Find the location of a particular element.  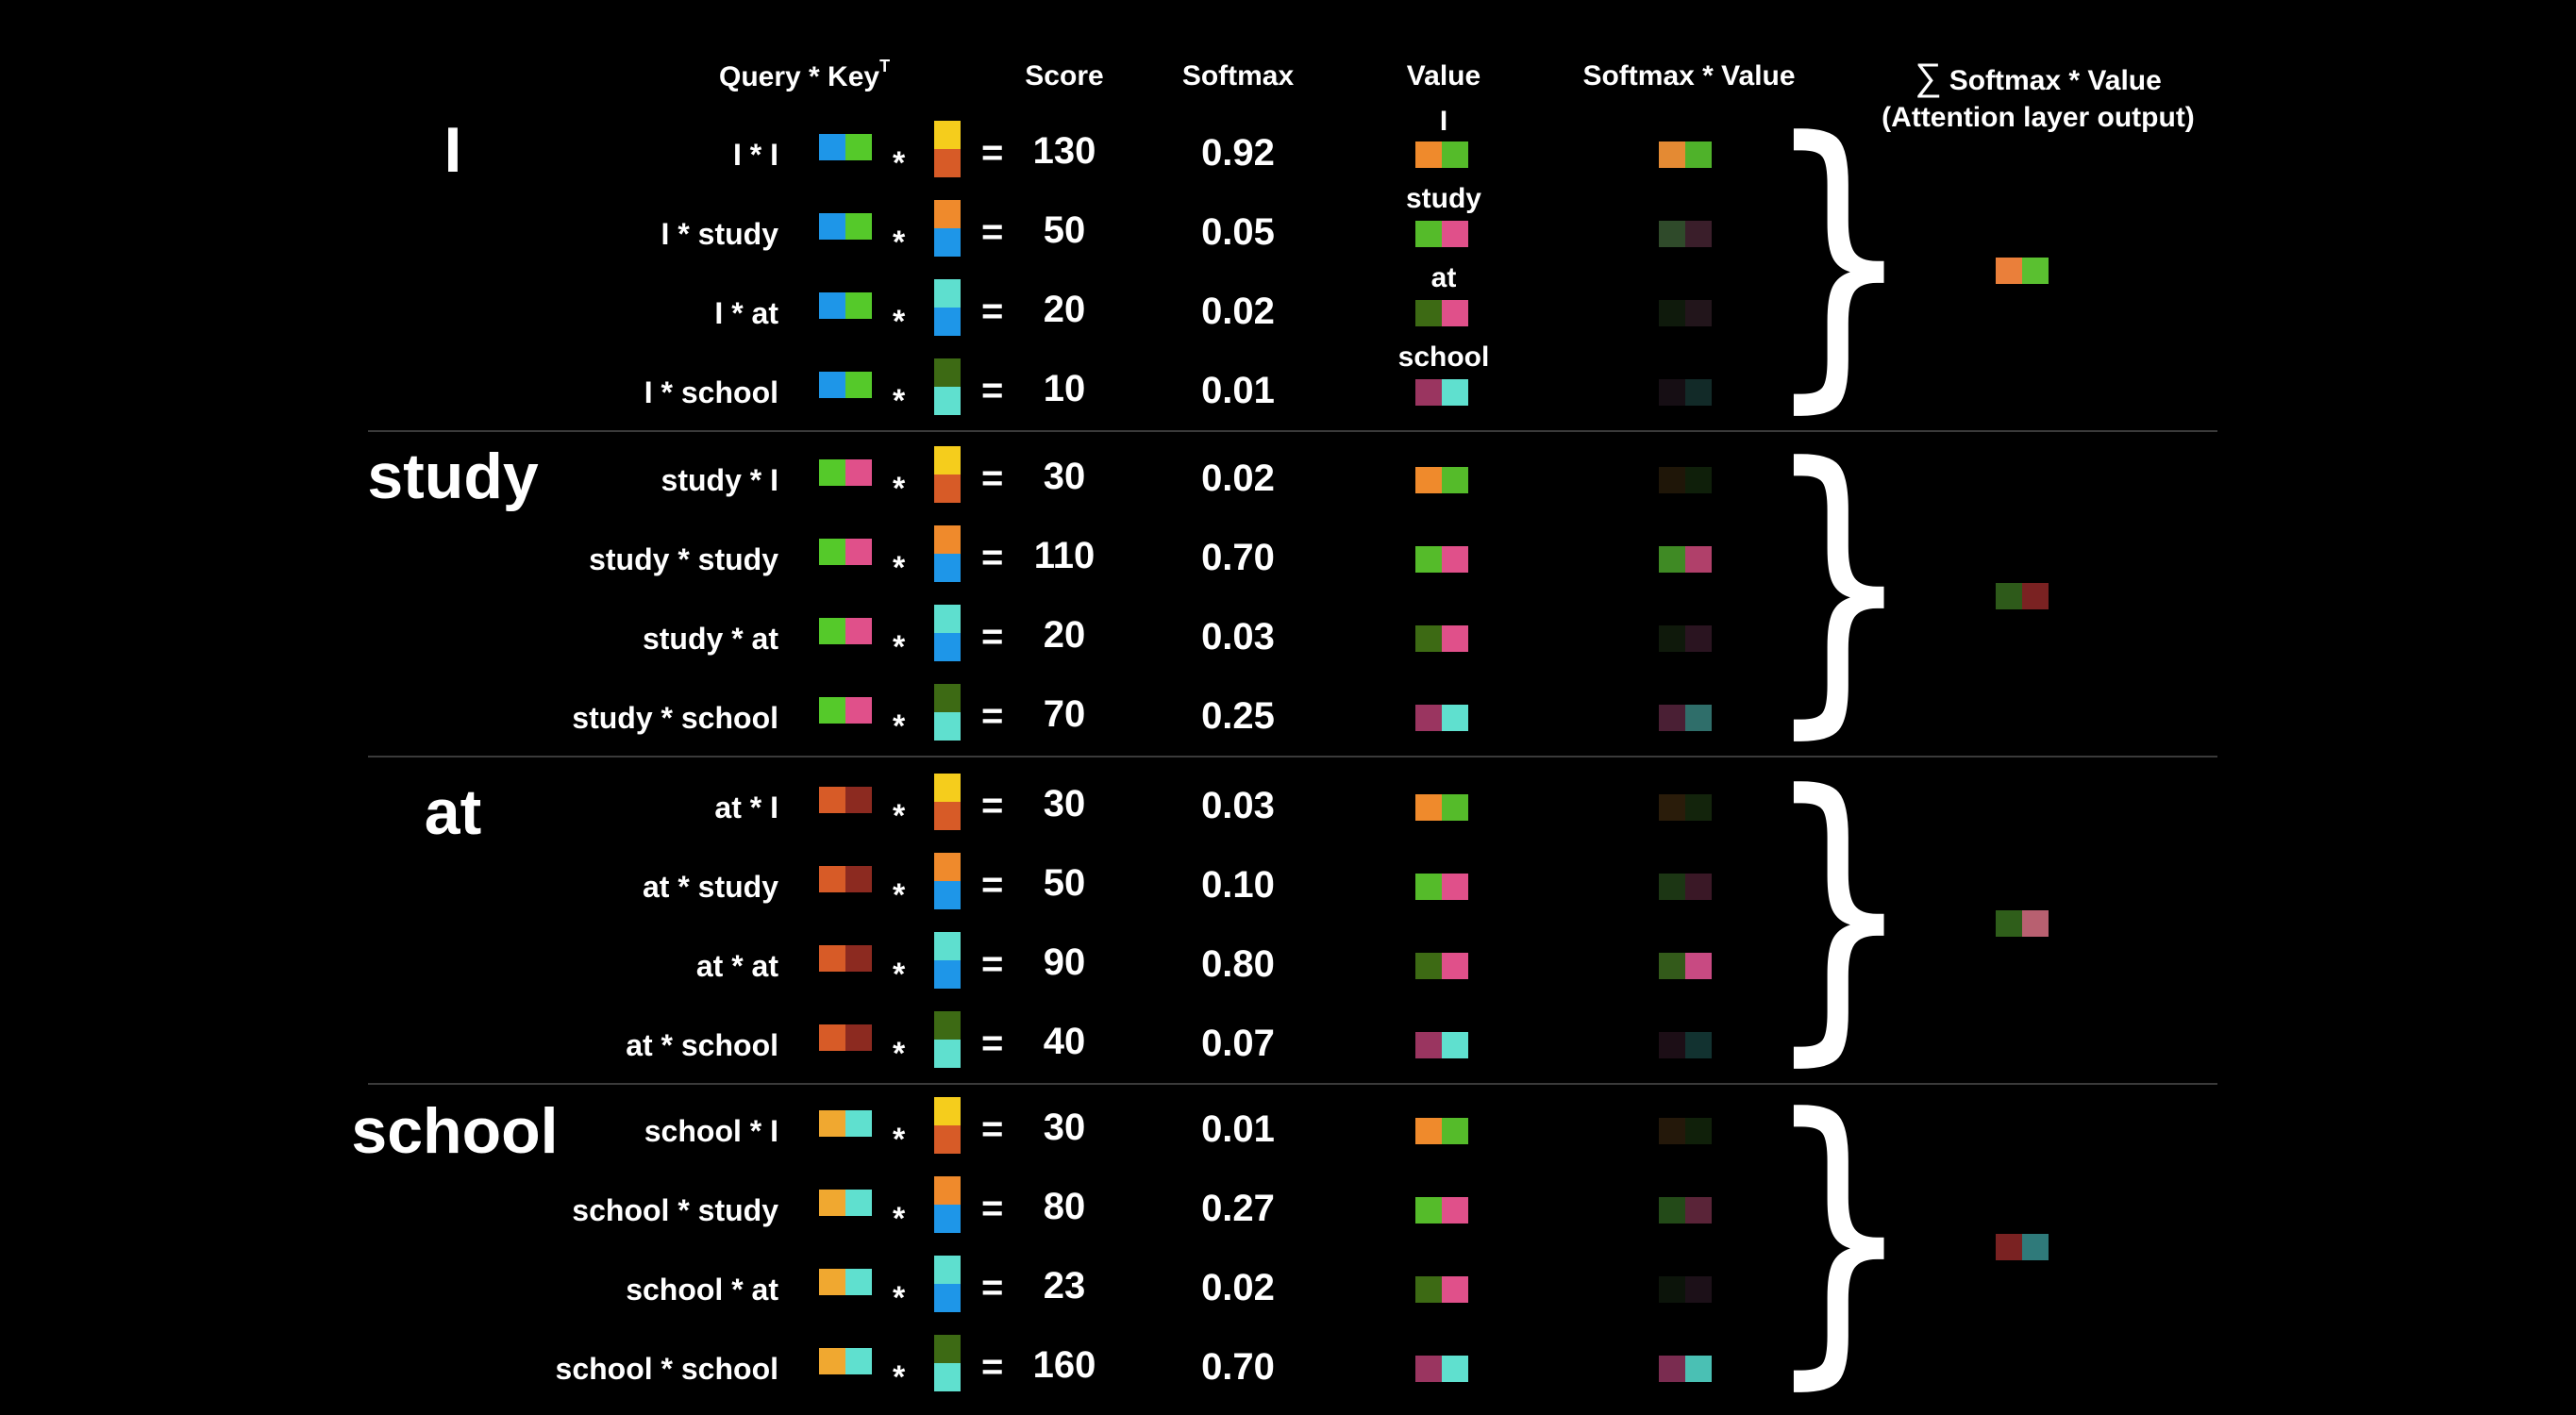

row-label: study * study is located at coordinates (683, 559).